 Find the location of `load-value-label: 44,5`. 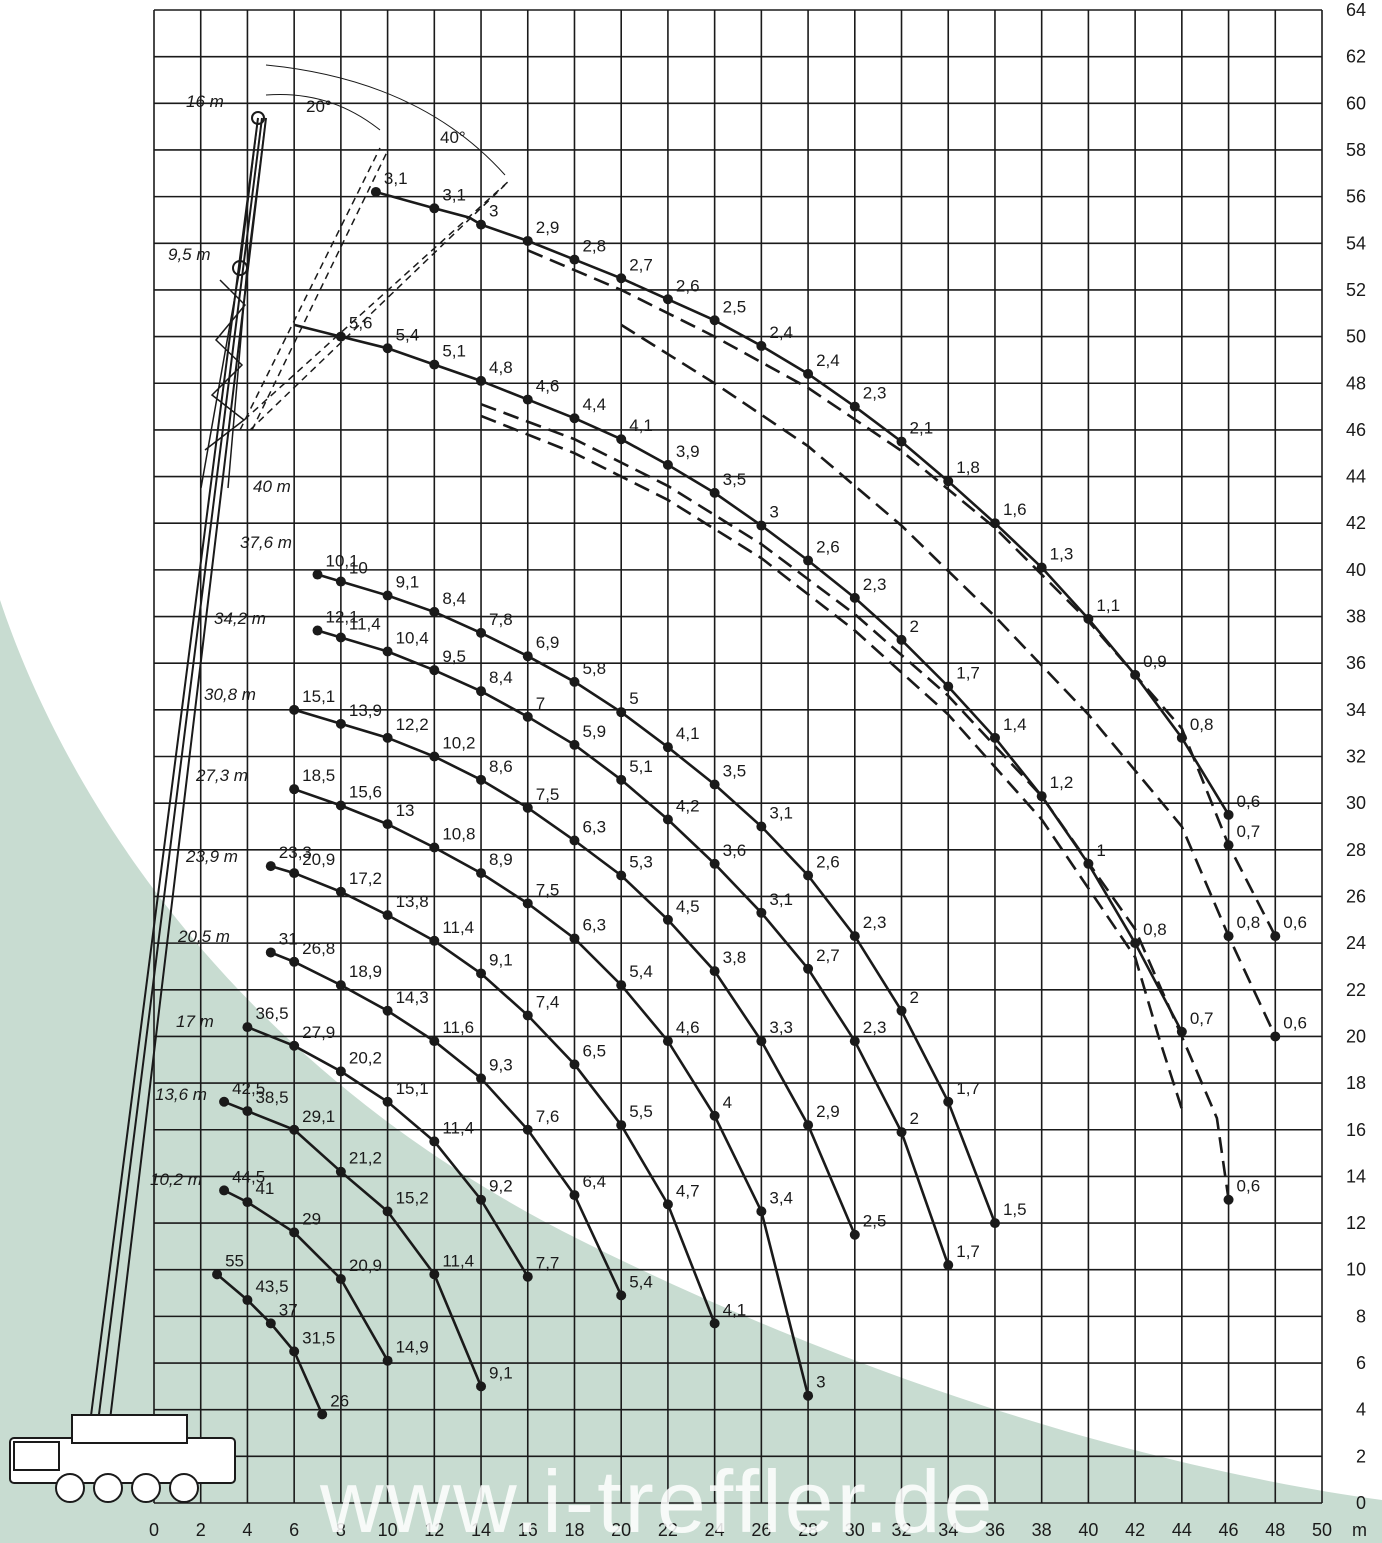

load-value-label: 44,5 is located at coordinates (248, 1176).